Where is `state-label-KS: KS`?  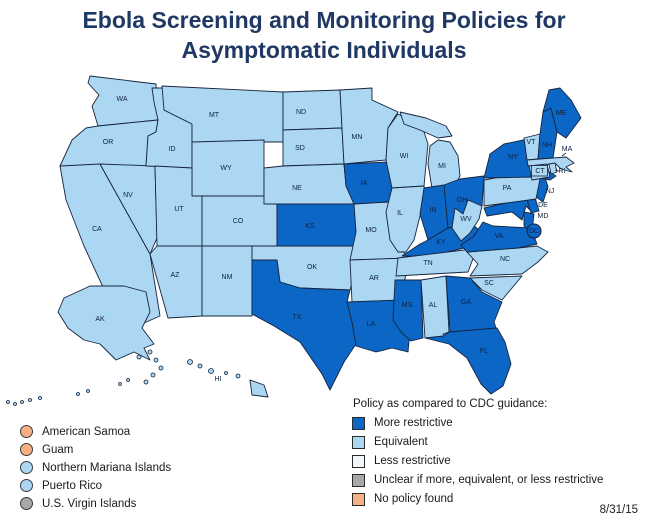
state-label-KS: KS is located at coordinates (310, 226).